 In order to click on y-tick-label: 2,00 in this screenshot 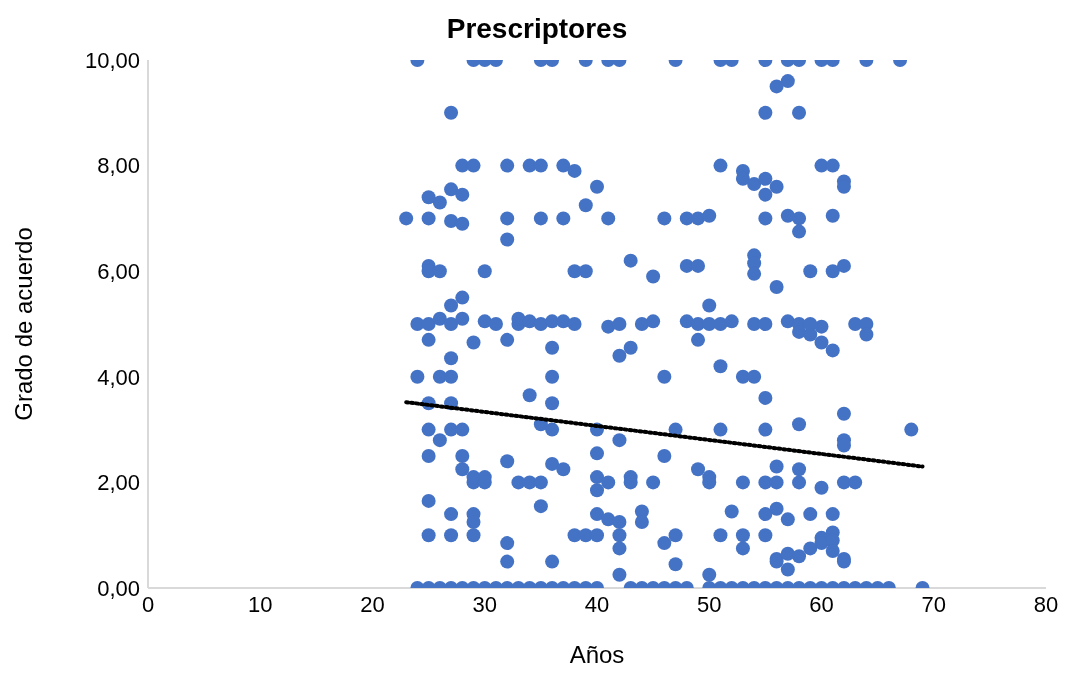, I will do `click(118, 483)`.